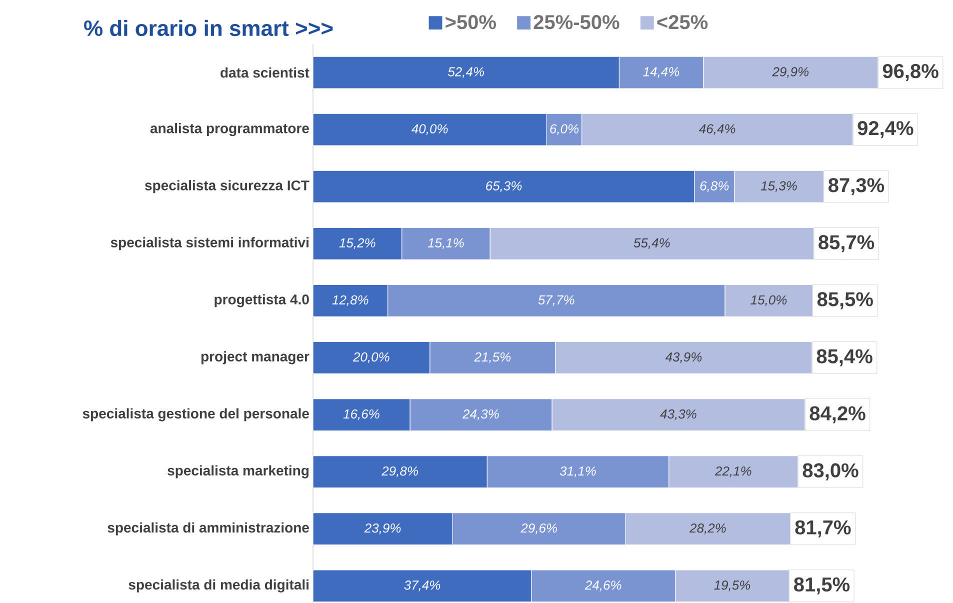  Describe the element at coordinates (446, 243) in the screenshot. I see `data-label: 15,1%` at that location.